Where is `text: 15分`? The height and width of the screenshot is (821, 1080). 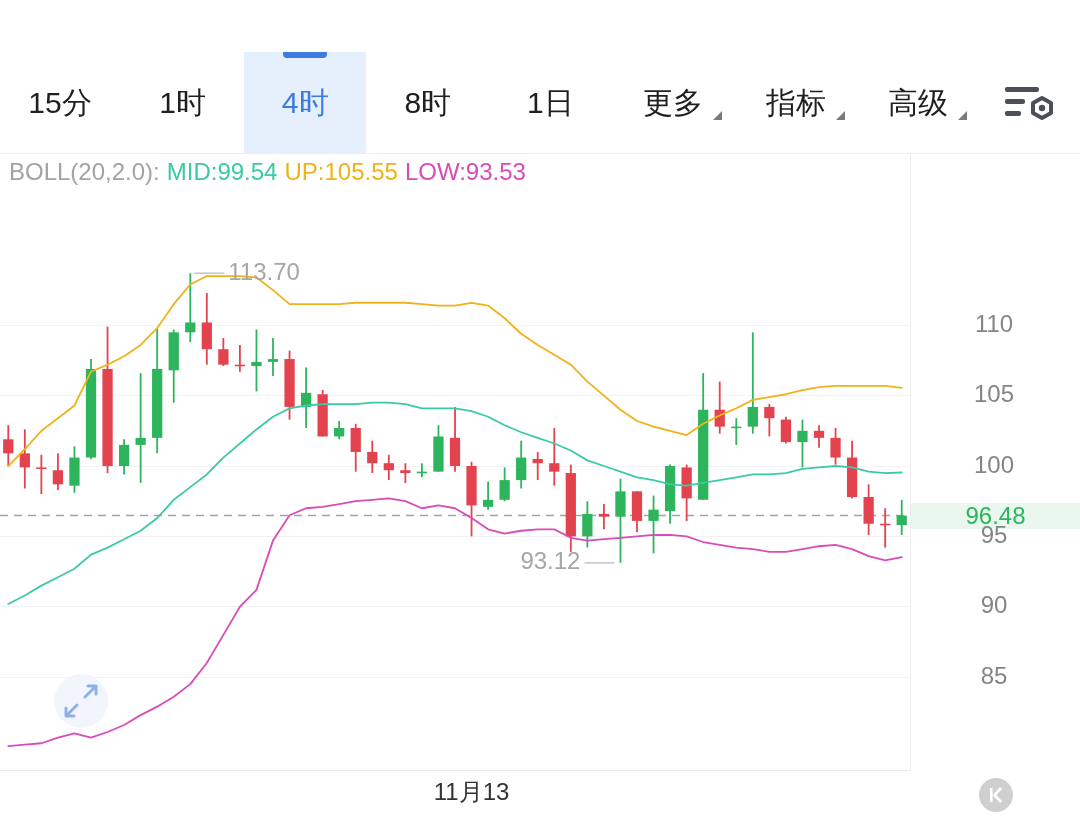
text: 15分 is located at coordinates (60, 103).